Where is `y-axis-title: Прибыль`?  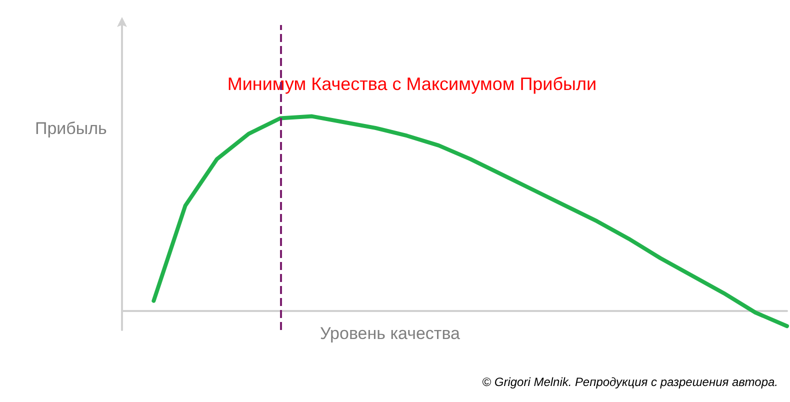 y-axis-title: Прибыль is located at coordinates (71, 128).